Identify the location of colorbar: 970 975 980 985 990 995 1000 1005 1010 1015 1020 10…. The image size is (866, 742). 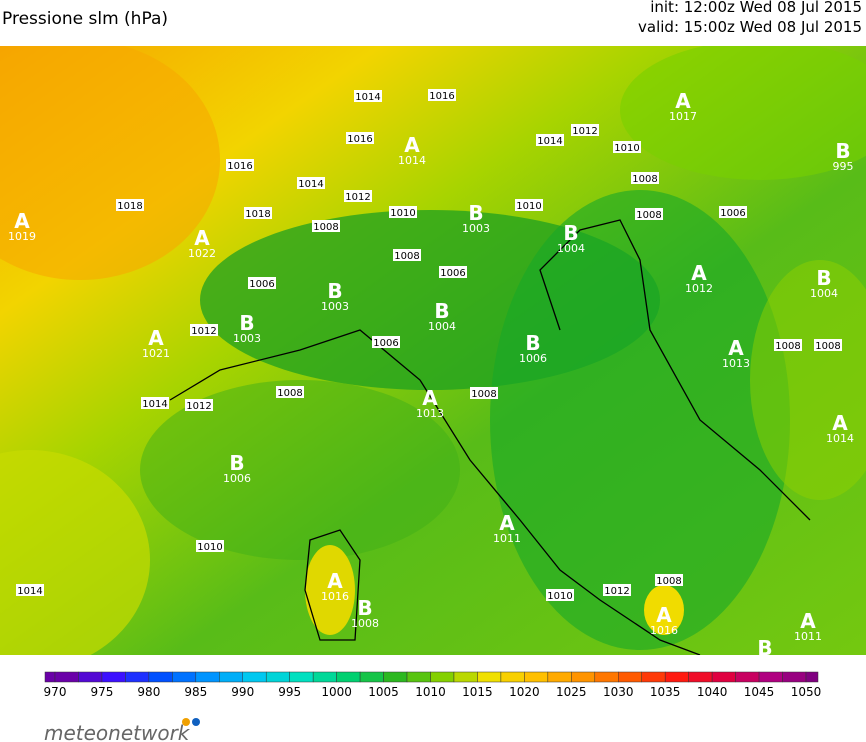
(432, 685).